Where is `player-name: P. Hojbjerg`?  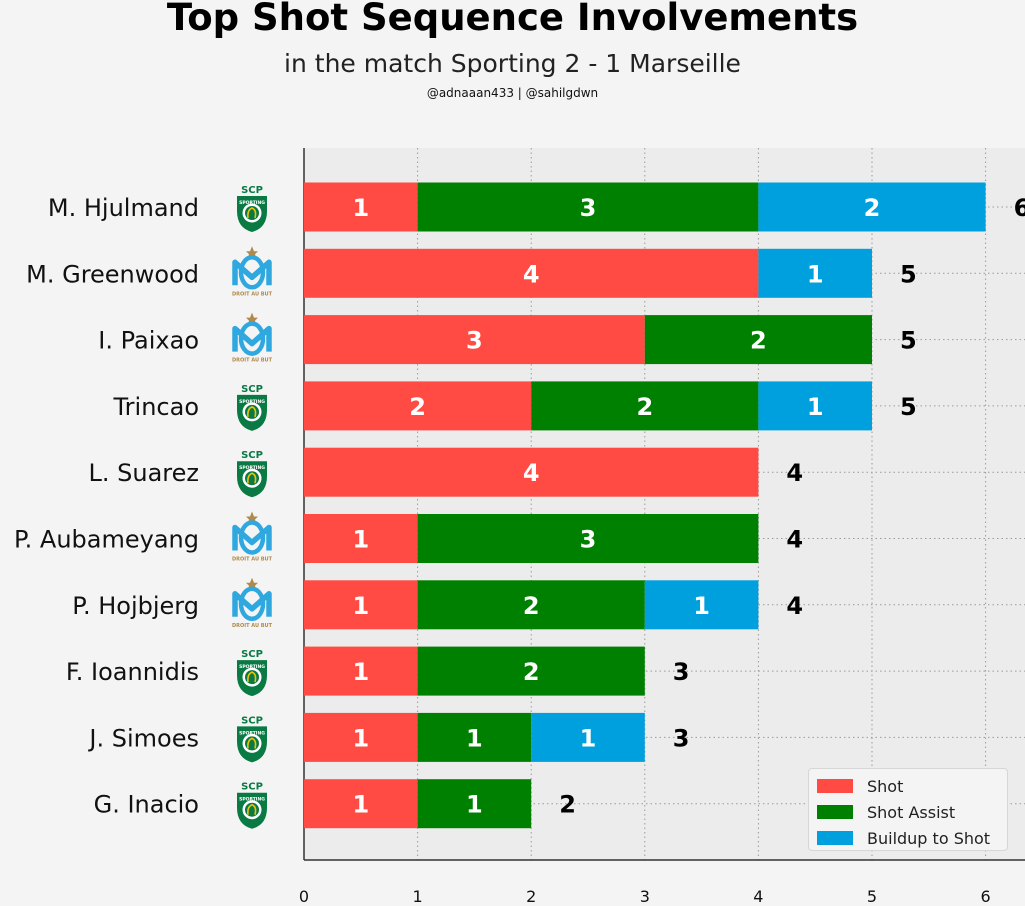 player-name: P. Hojbjerg is located at coordinates (135, 606).